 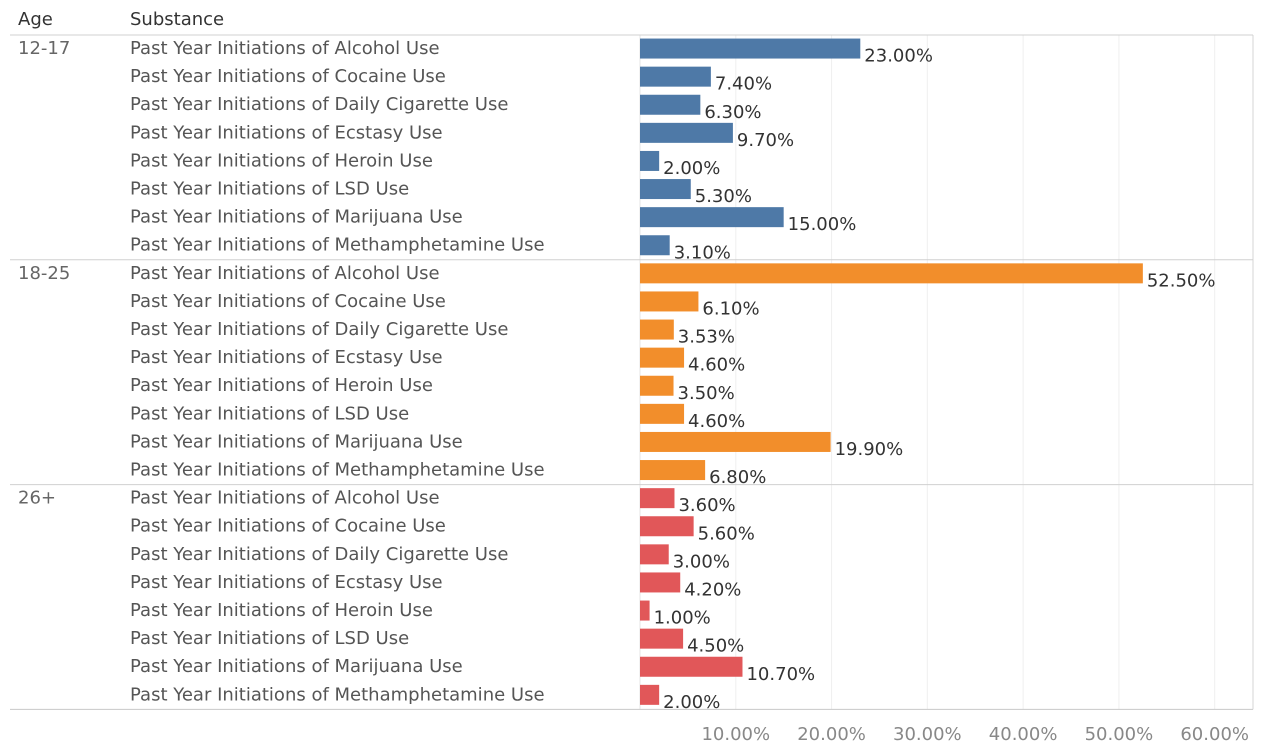 I want to click on bar-value-label: 19.90%, so click(x=869, y=449).